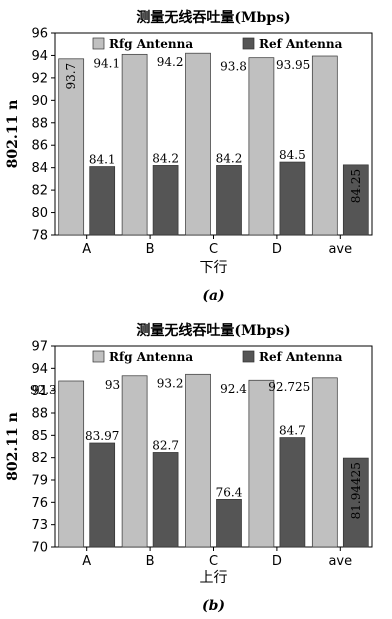  I want to click on data-label: 82.7, so click(165, 445).